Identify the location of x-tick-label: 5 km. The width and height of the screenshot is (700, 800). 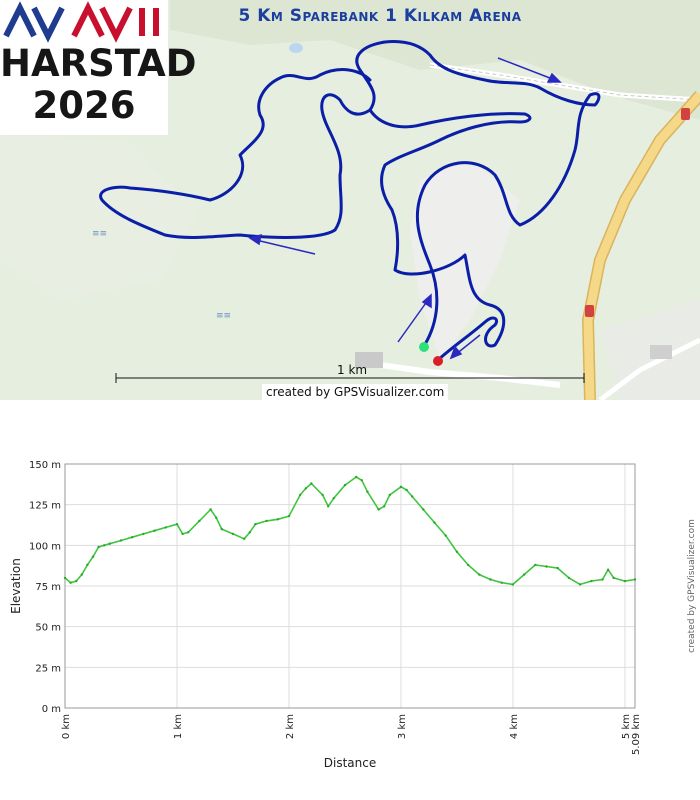
(626, 726).